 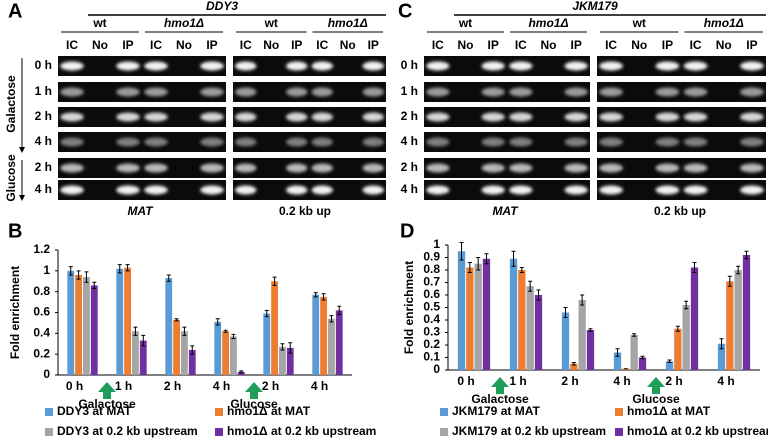 I want to click on time-label: 0 h, so click(x=409, y=65).